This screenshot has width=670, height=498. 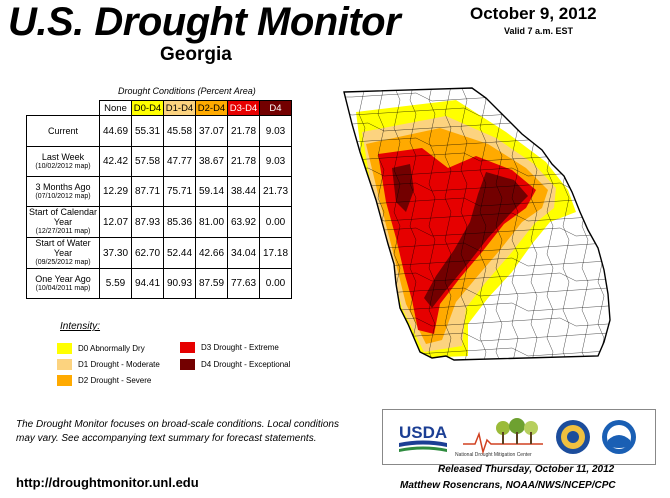 What do you see at coordinates (403, 188) in the screenshot?
I see `map-d4-area-north` at bounding box center [403, 188].